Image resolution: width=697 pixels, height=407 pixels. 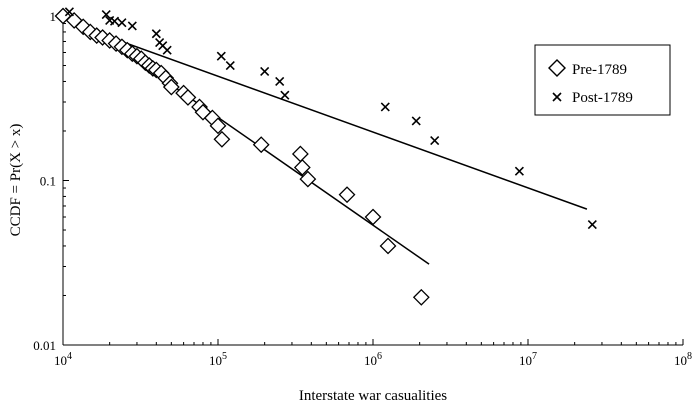 What do you see at coordinates (557, 68) in the screenshot?
I see `legend-diamond-marker` at bounding box center [557, 68].